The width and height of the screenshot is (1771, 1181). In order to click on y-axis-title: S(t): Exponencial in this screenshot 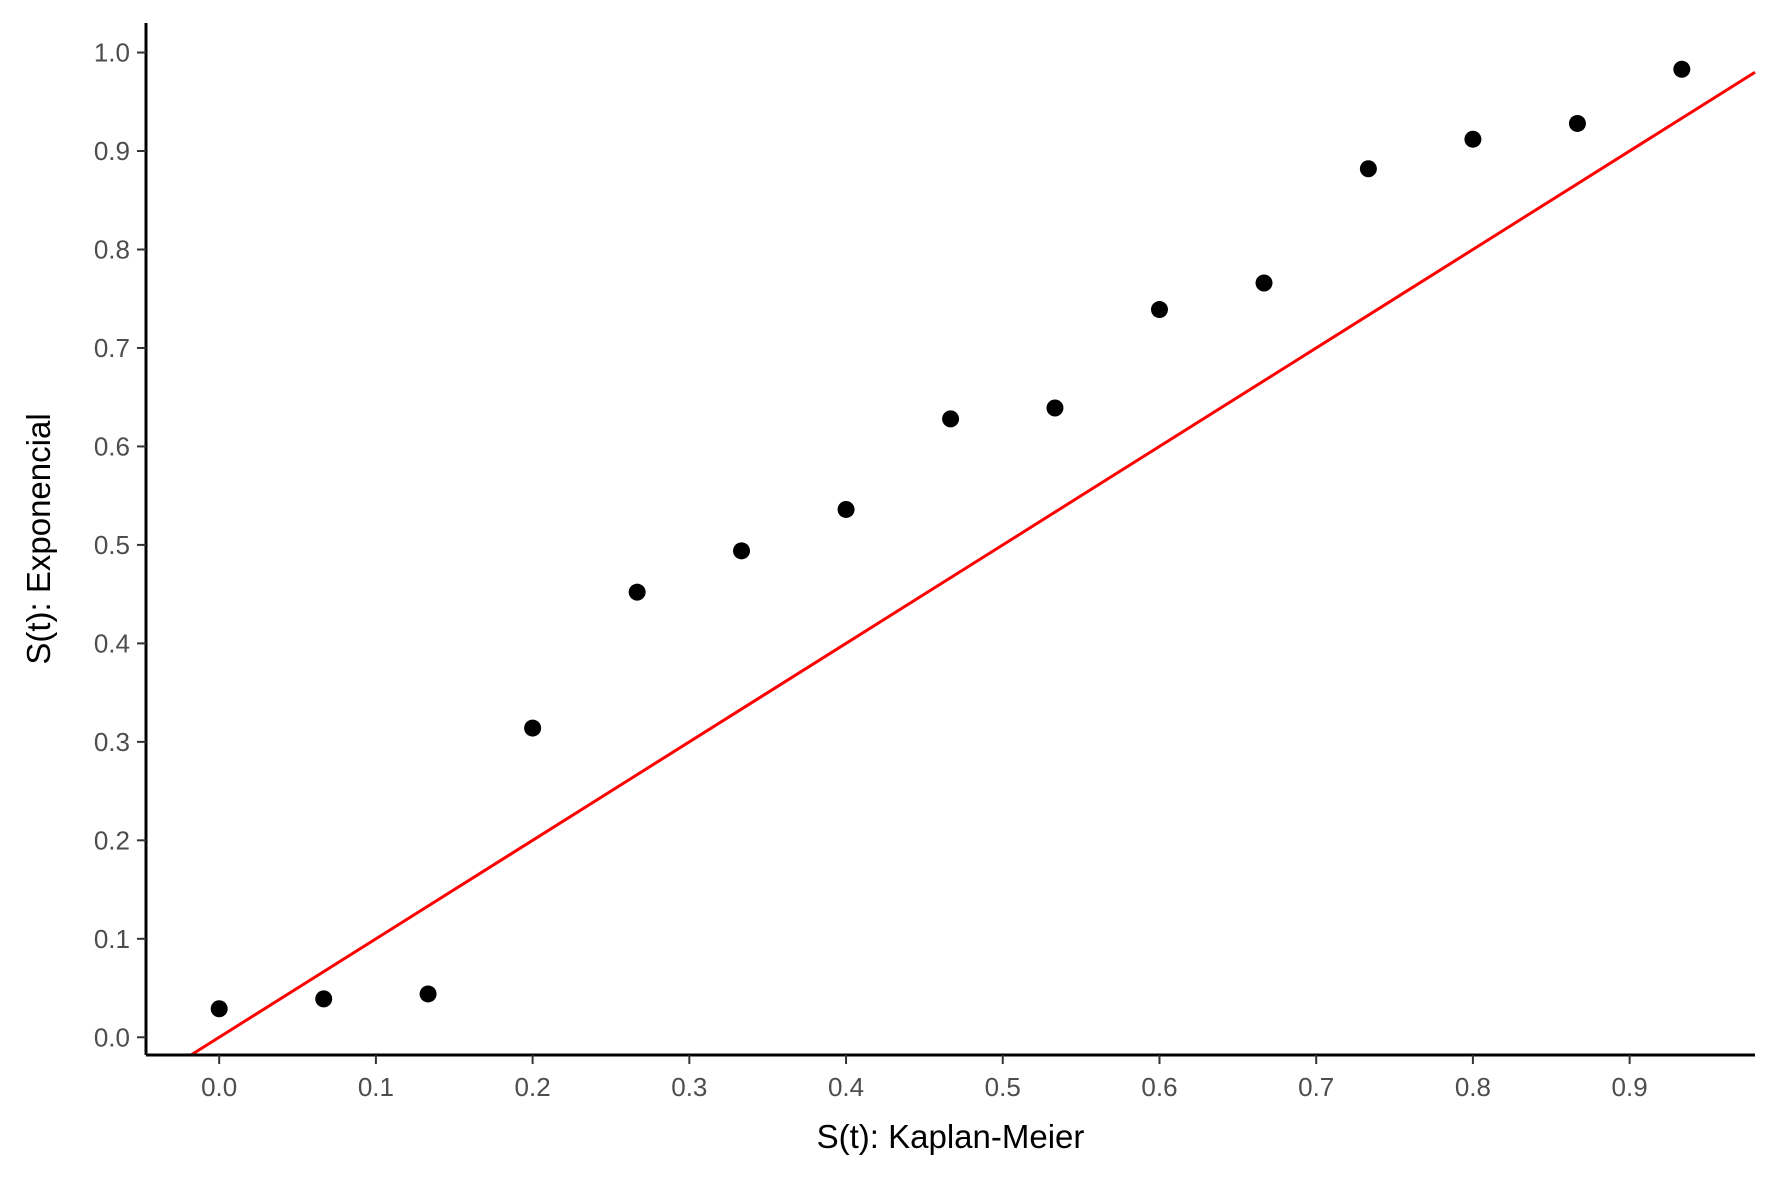, I will do `click(38, 538)`.